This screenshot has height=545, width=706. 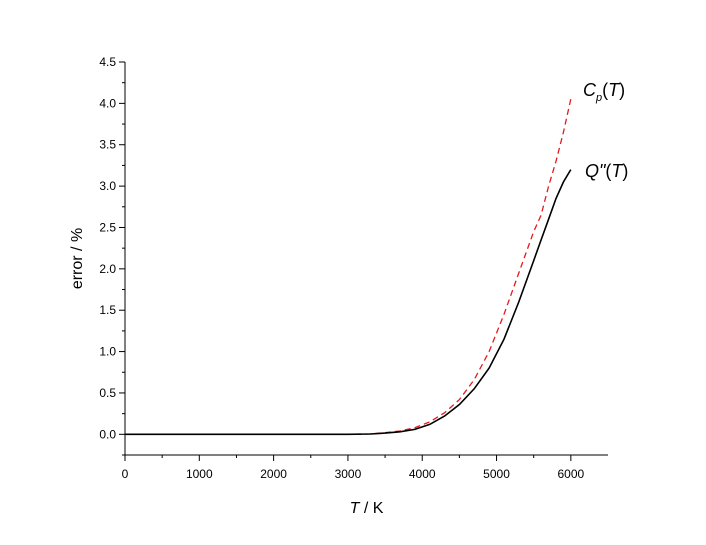 What do you see at coordinates (107, 352) in the screenshot?
I see `y-tick-label: 1.0` at bounding box center [107, 352].